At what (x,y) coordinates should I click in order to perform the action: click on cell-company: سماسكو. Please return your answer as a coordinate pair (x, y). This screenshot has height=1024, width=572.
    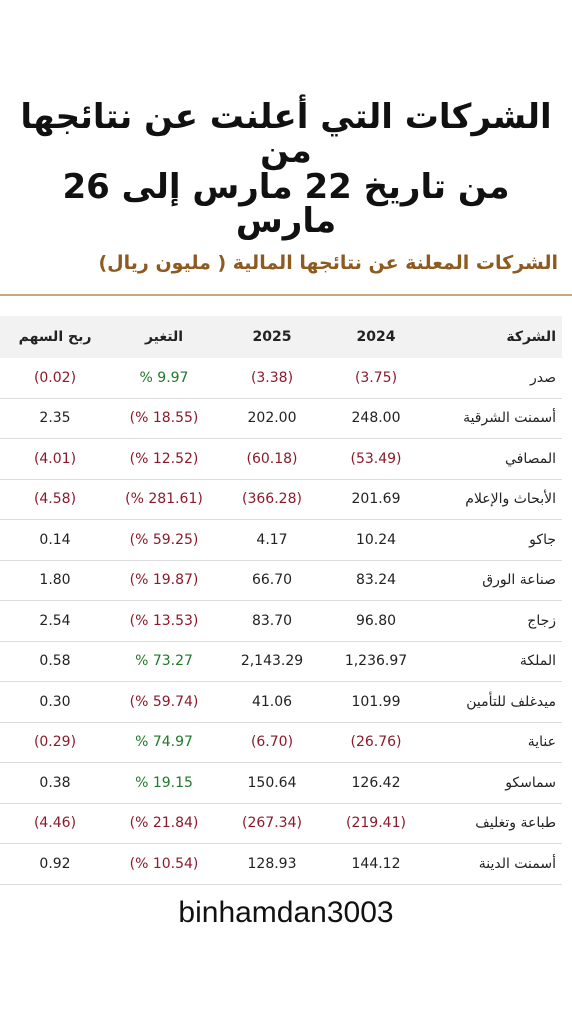
    Looking at the image, I should click on (530, 782).